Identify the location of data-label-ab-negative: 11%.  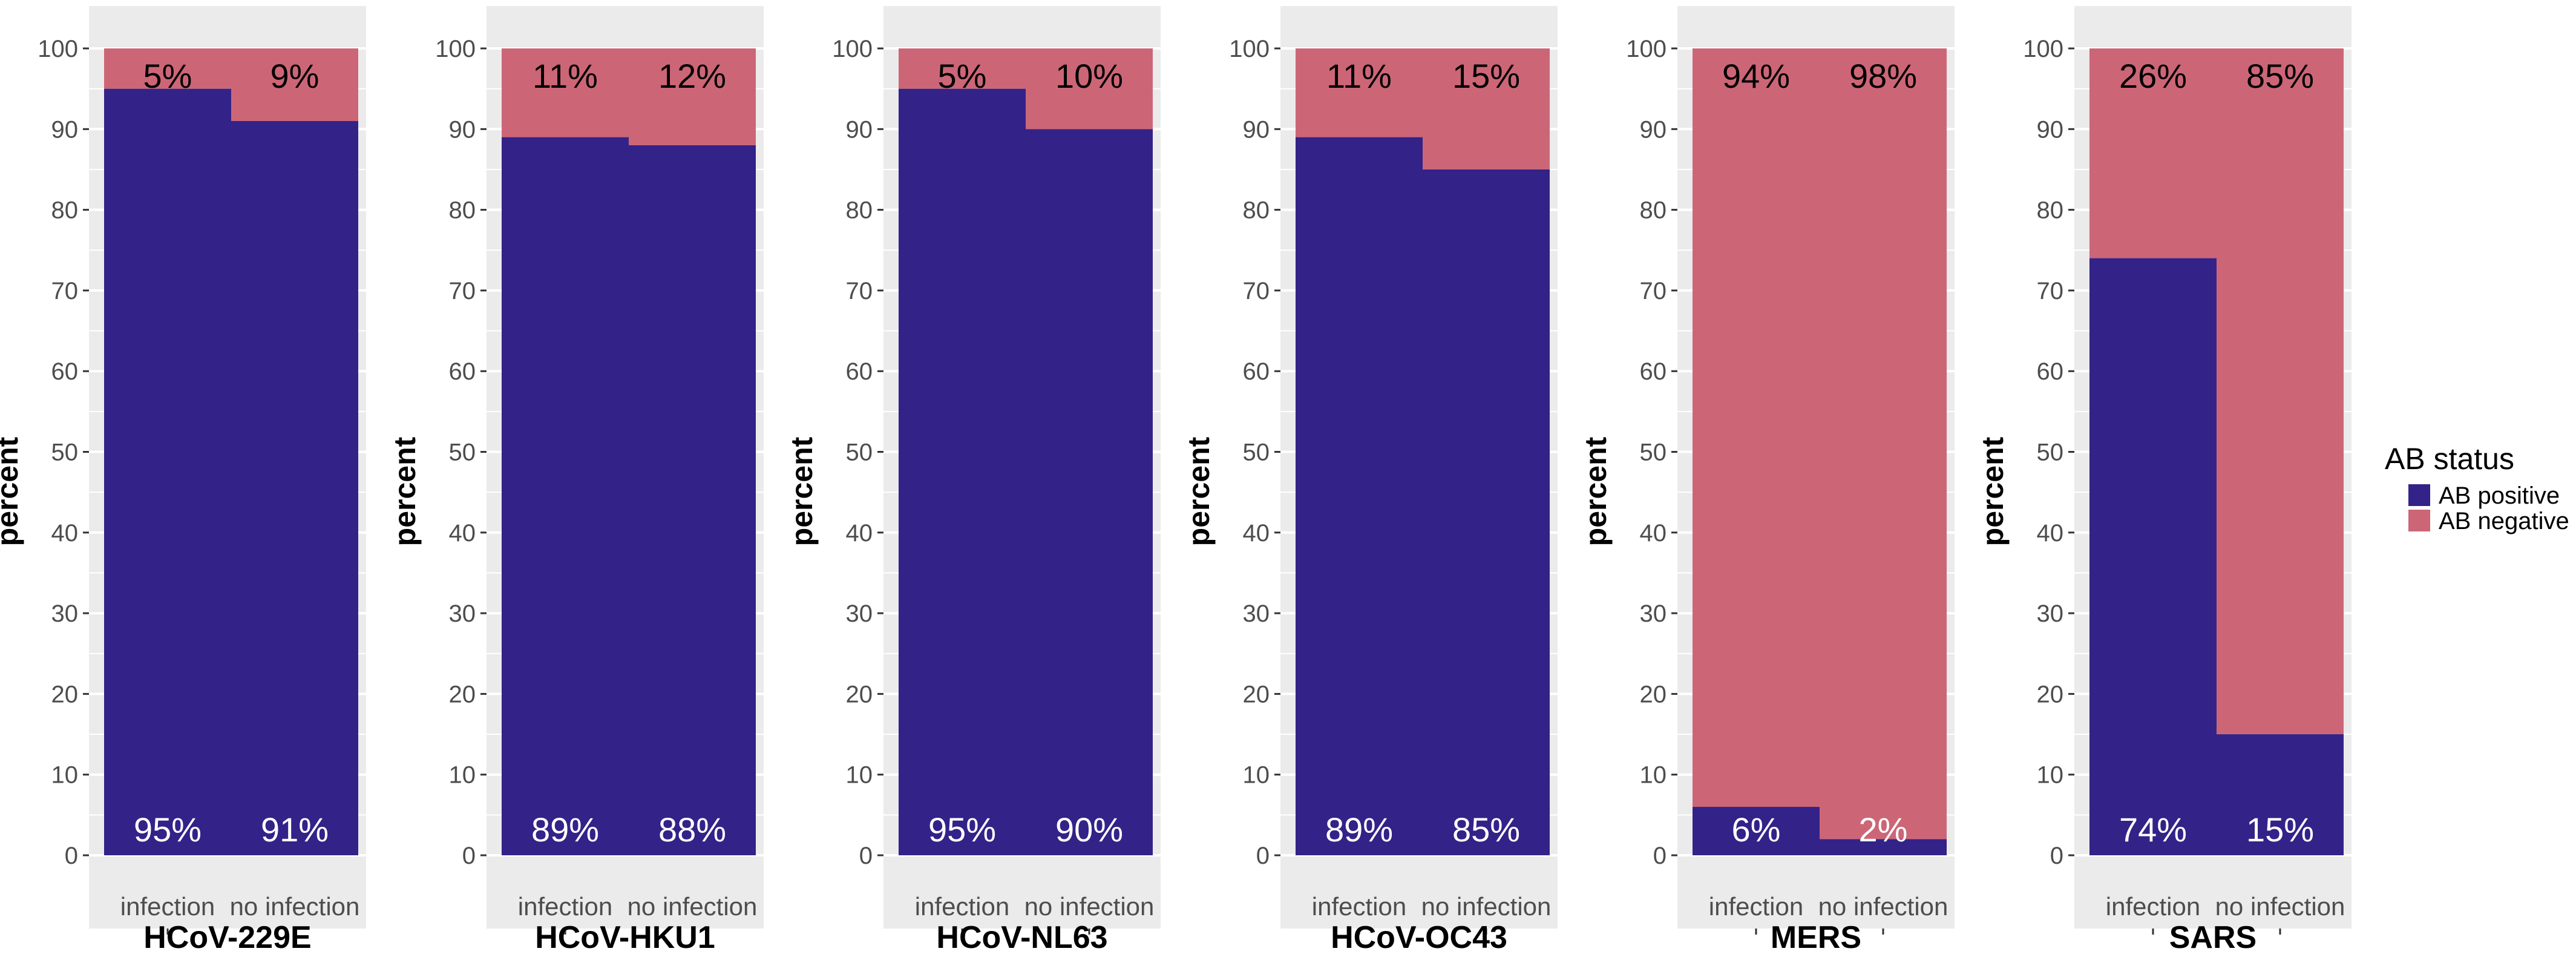
(1359, 76).